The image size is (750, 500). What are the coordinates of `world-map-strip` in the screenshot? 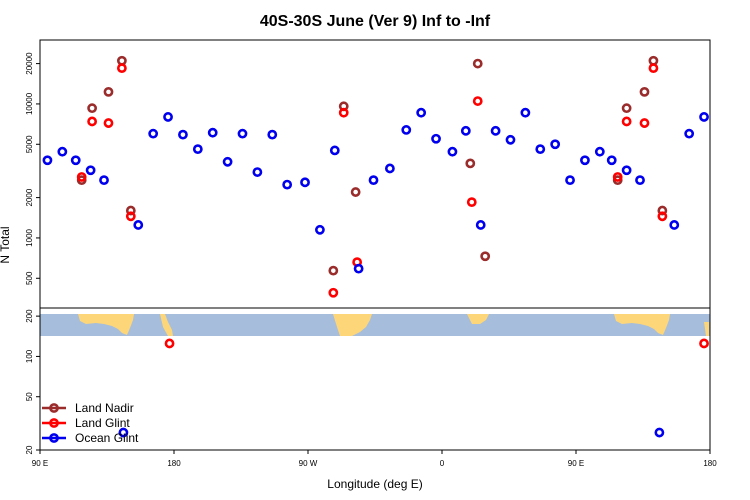 It's located at (375, 325).